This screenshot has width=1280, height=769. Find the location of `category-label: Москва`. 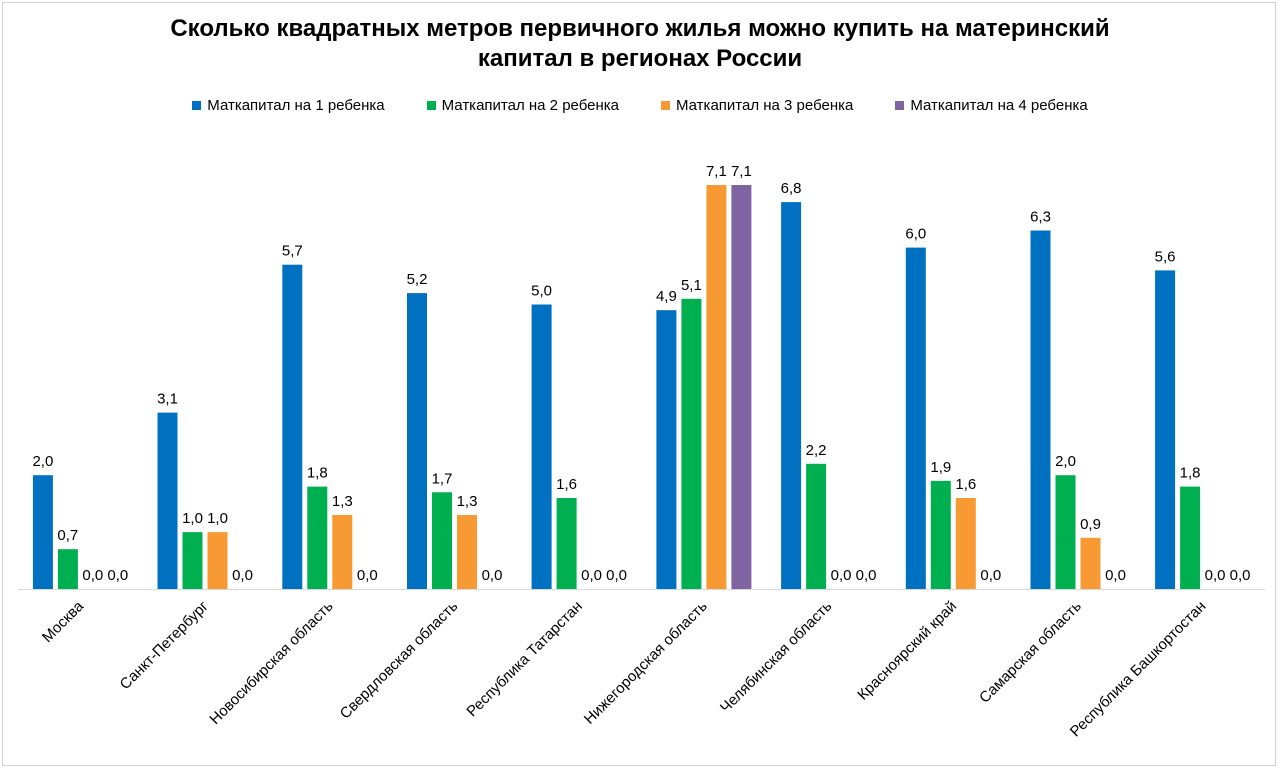

category-label: Москва is located at coordinates (63, 621).